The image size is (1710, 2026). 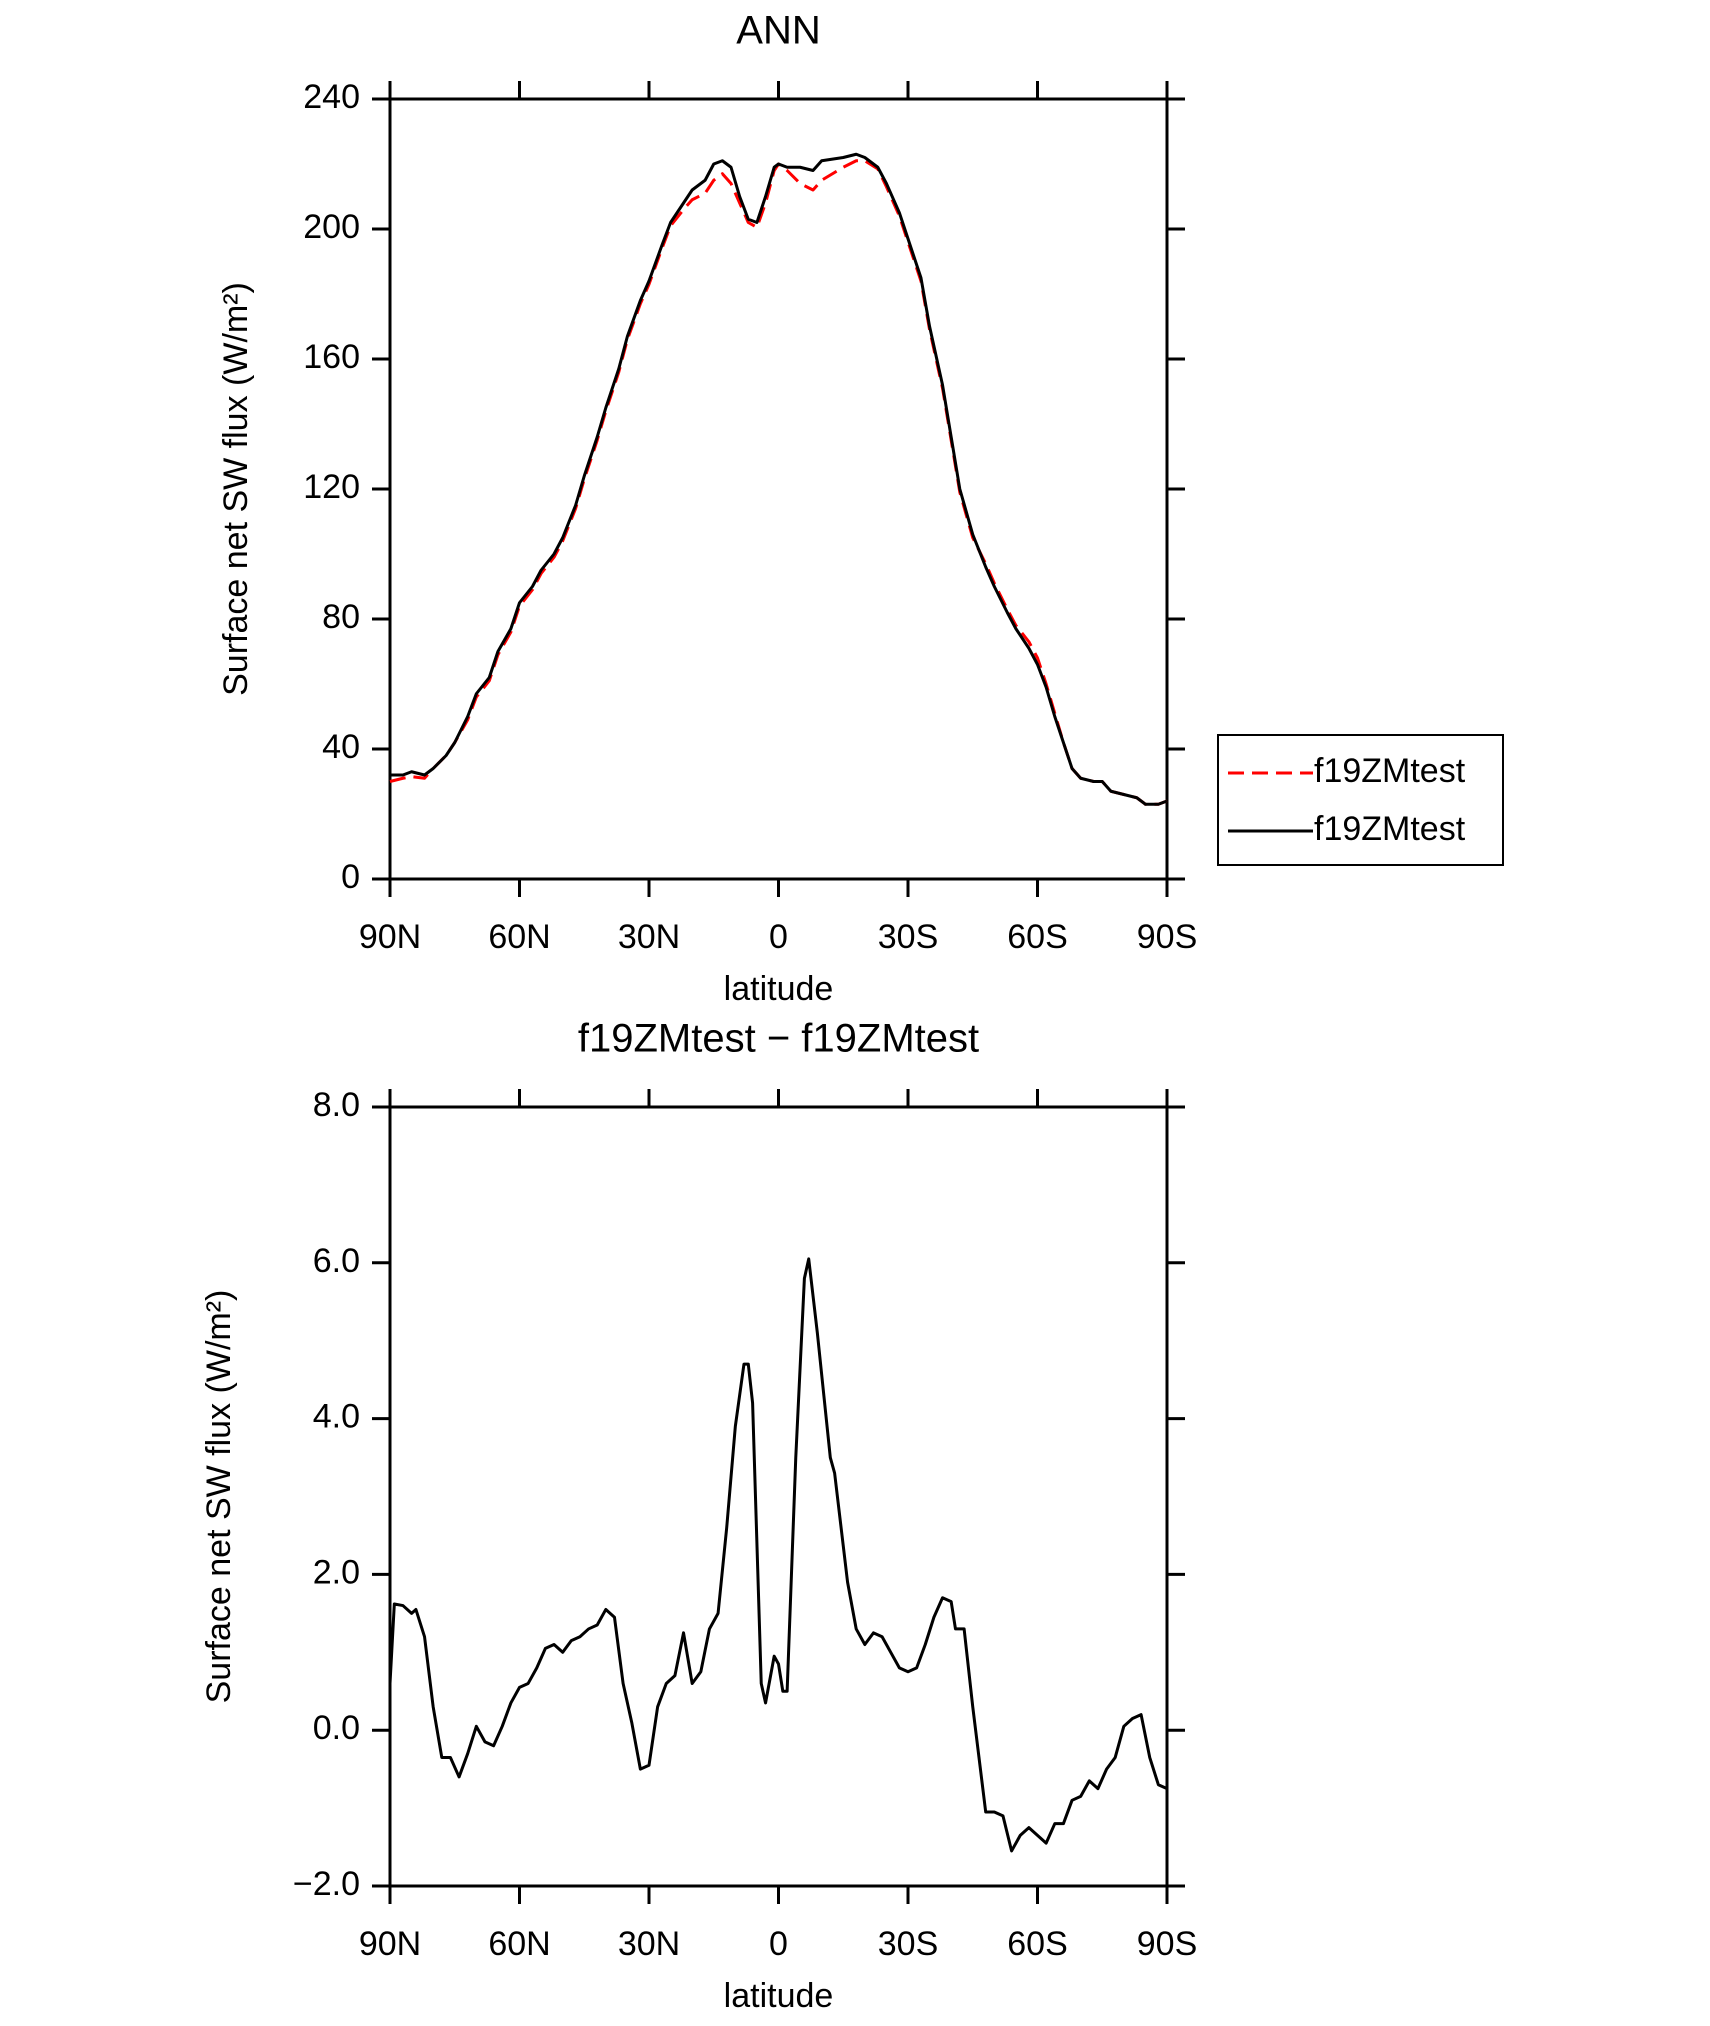 What do you see at coordinates (1360, 800) in the screenshot?
I see `legend-box` at bounding box center [1360, 800].